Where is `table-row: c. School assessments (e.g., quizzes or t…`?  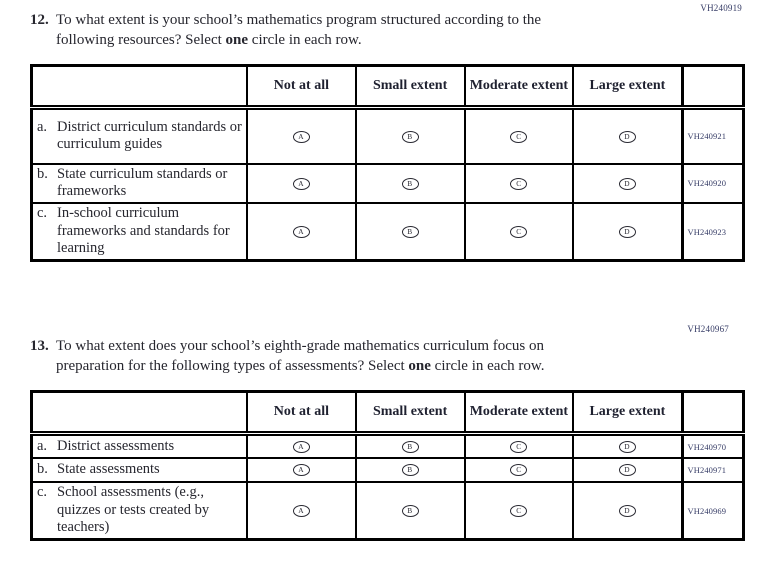
table-row: c. School assessments (e.g., quizzes or t… is located at coordinates (387, 510).